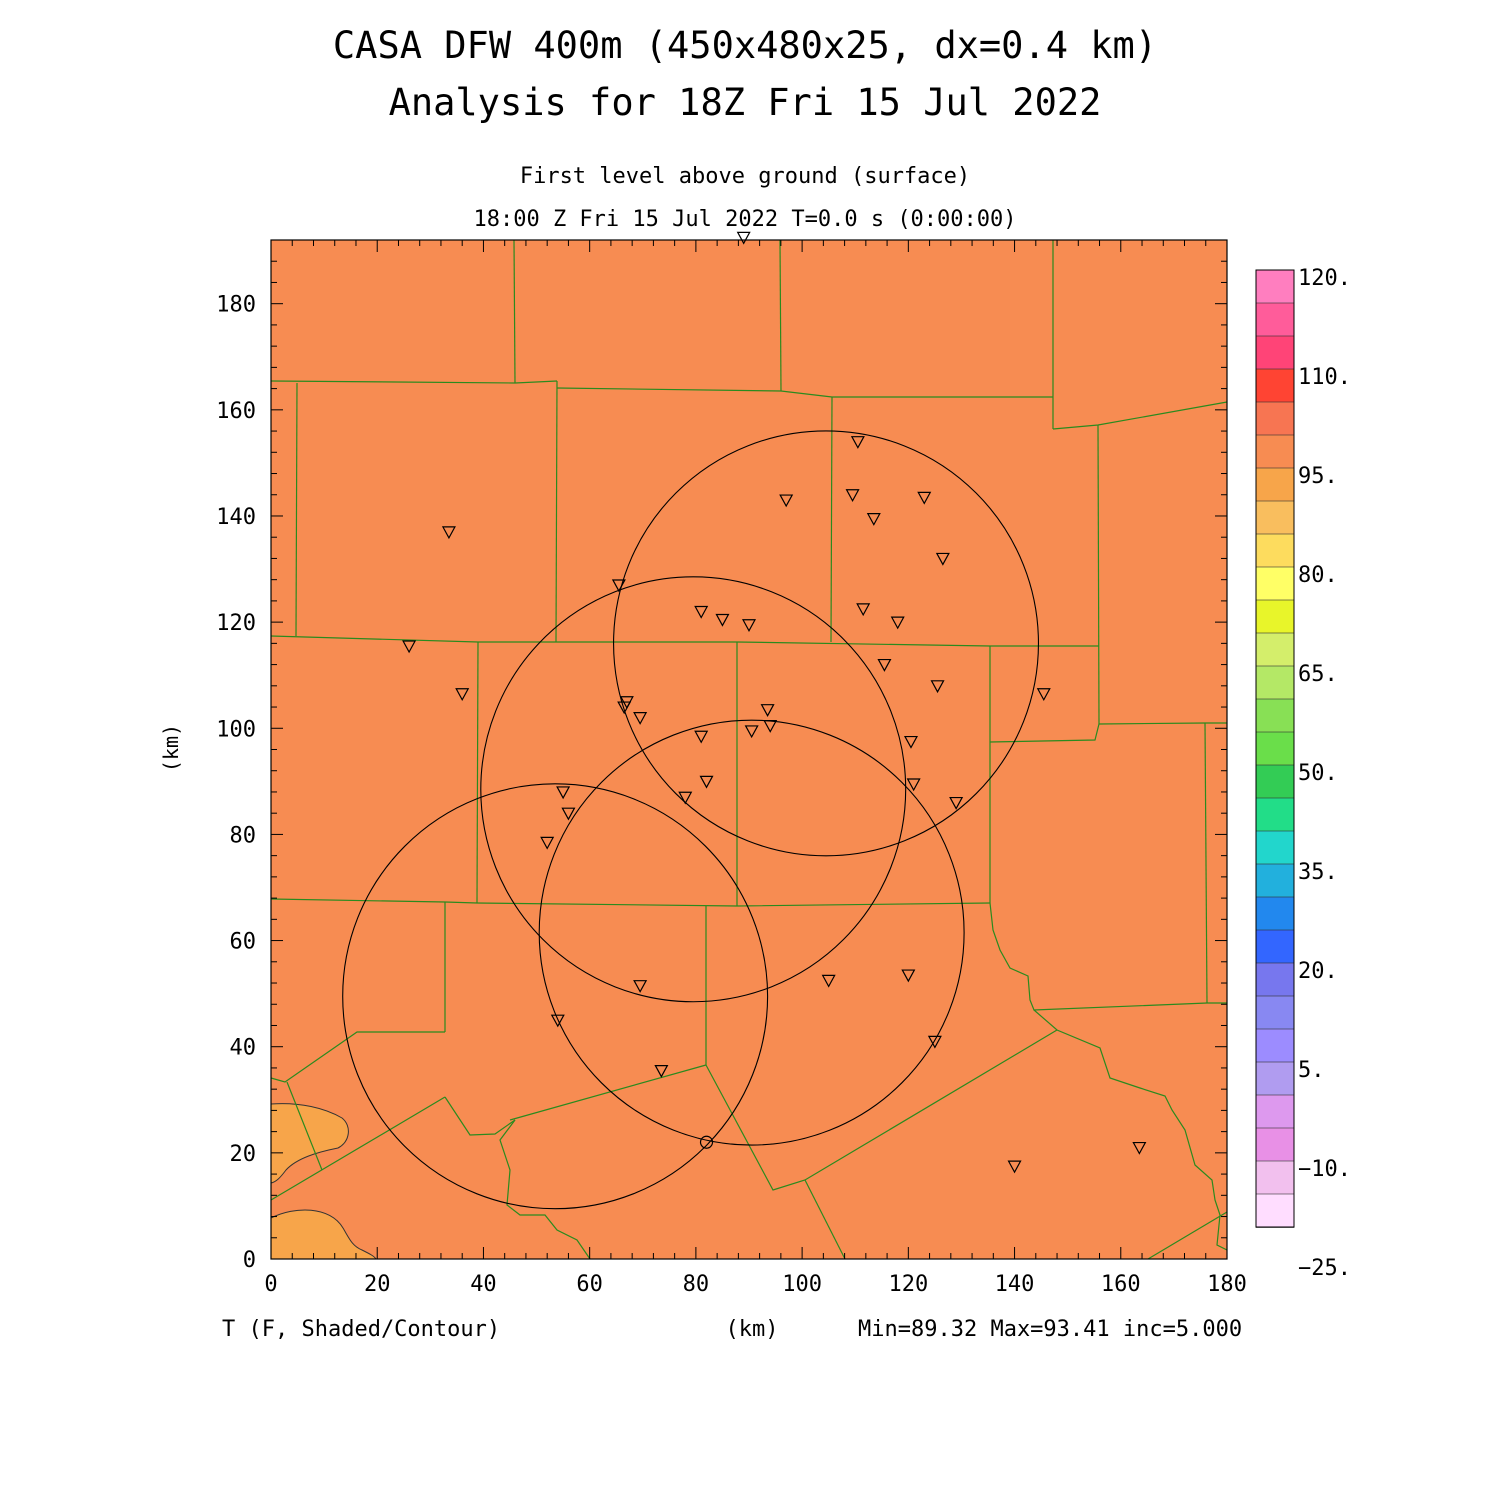 This screenshot has height=1500, width=1500. Describe the element at coordinates (752, 1329) in the screenshot. I see `x-axis-unit: (km)` at that location.